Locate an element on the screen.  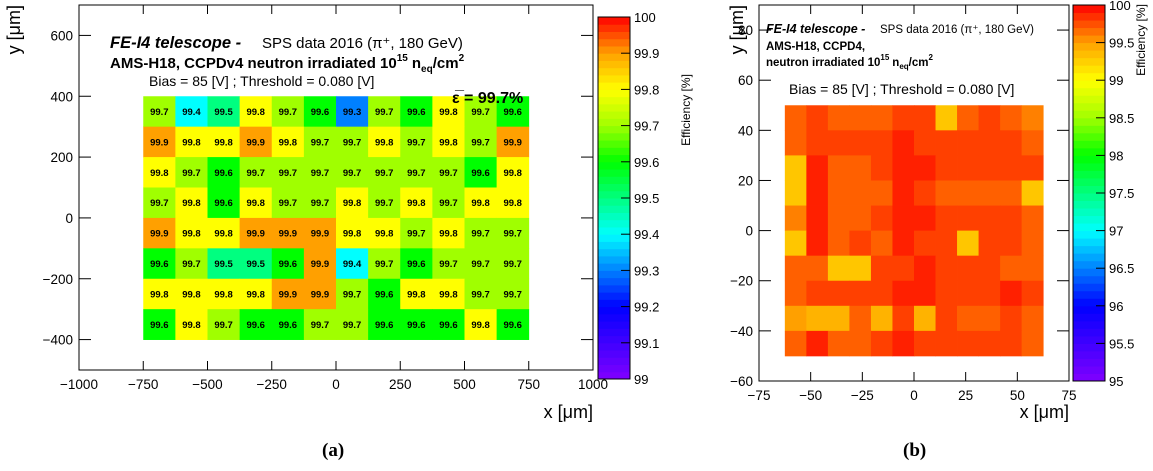
panel-a-mean-efficiency: ε̅ = 99.7% is located at coordinates (487, 98).